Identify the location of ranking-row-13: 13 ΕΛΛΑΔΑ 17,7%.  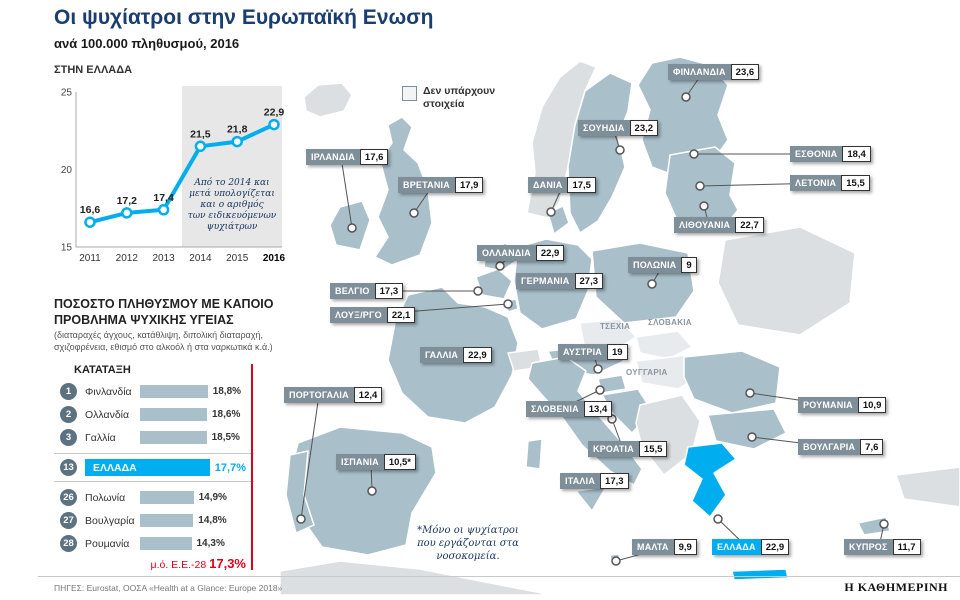
(154, 467).